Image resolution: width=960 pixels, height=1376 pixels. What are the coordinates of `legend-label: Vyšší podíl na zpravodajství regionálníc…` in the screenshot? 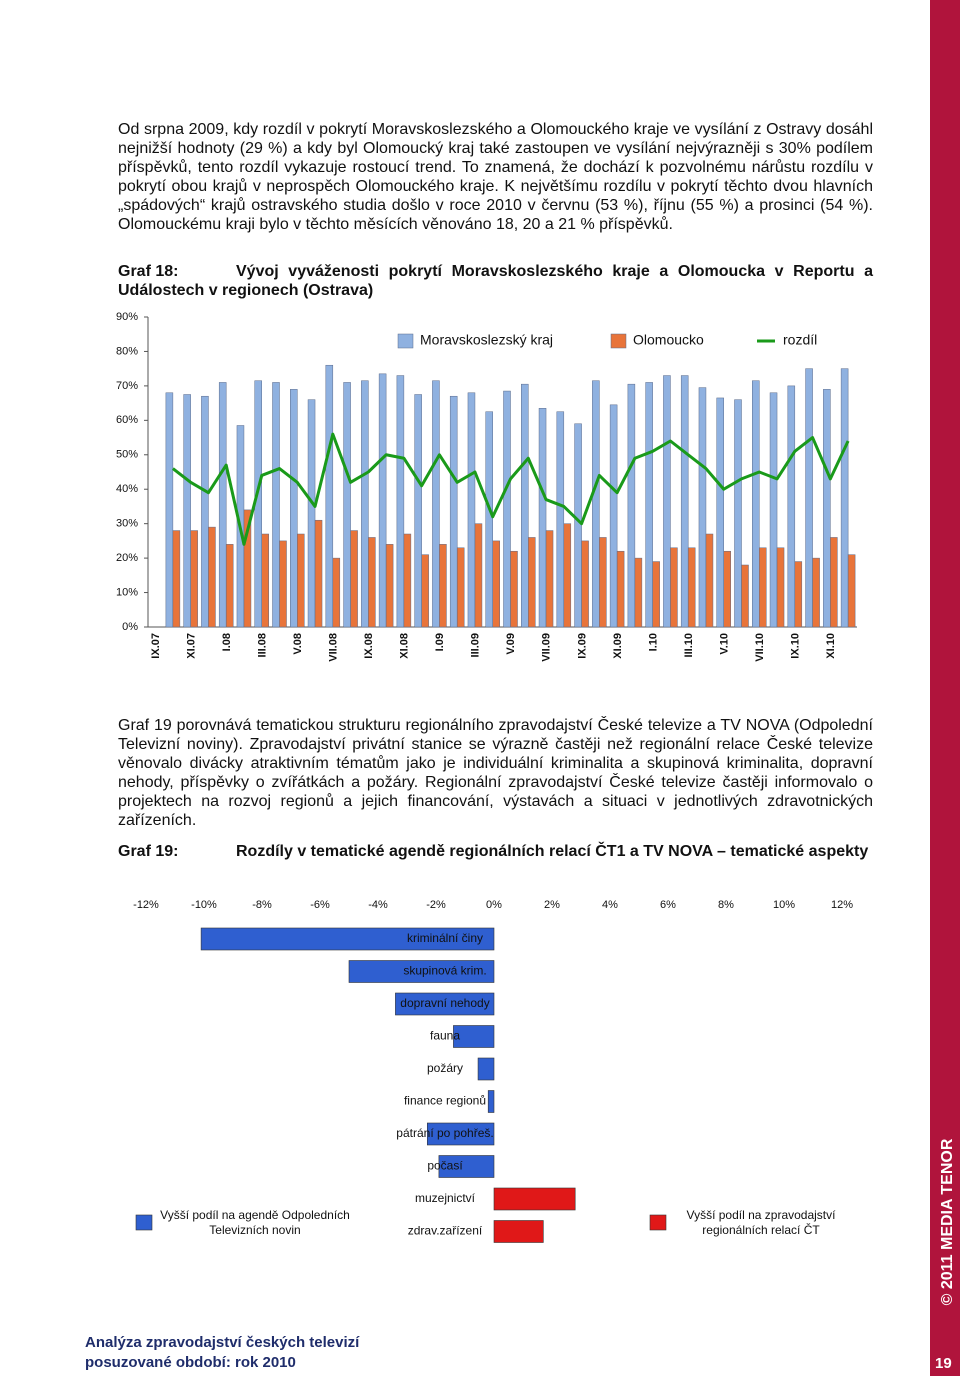 It's located at (761, 1222).